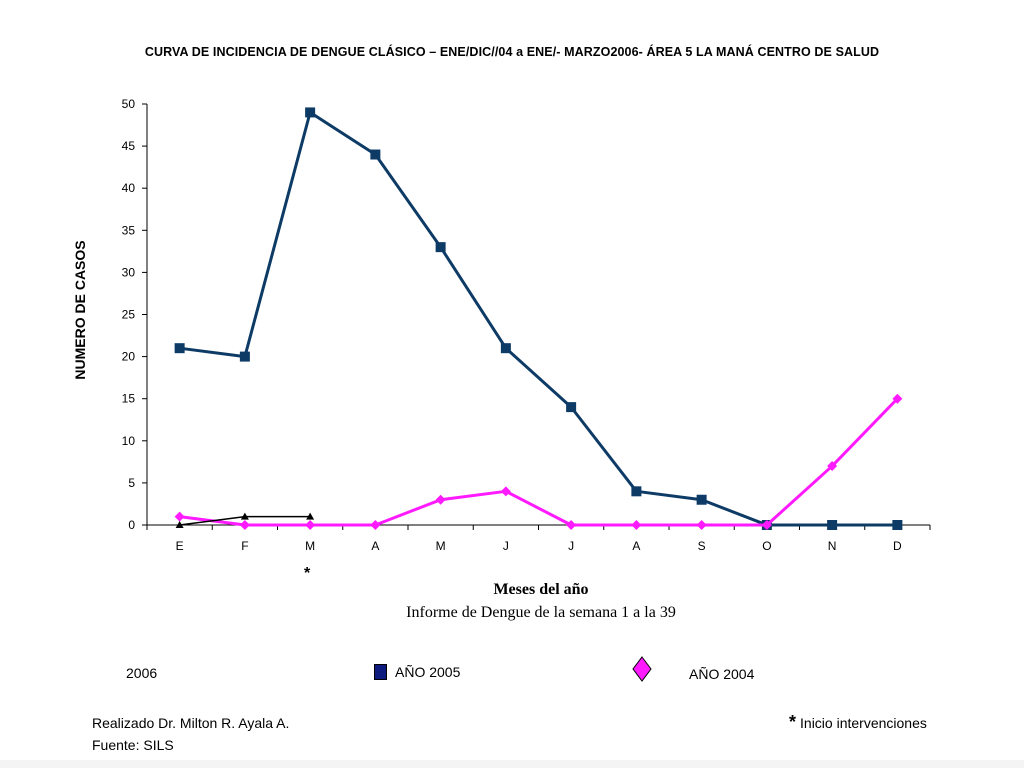  Describe the element at coordinates (244, 546) in the screenshot. I see `x-tick-label: F` at that location.